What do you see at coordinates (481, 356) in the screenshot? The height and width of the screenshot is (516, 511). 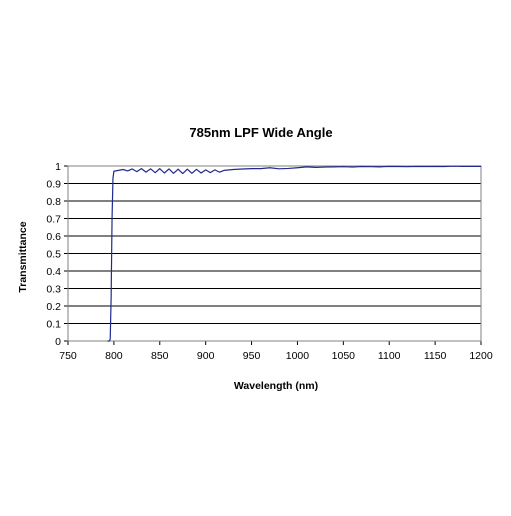 I see `x-tick-label: 1200` at bounding box center [481, 356].